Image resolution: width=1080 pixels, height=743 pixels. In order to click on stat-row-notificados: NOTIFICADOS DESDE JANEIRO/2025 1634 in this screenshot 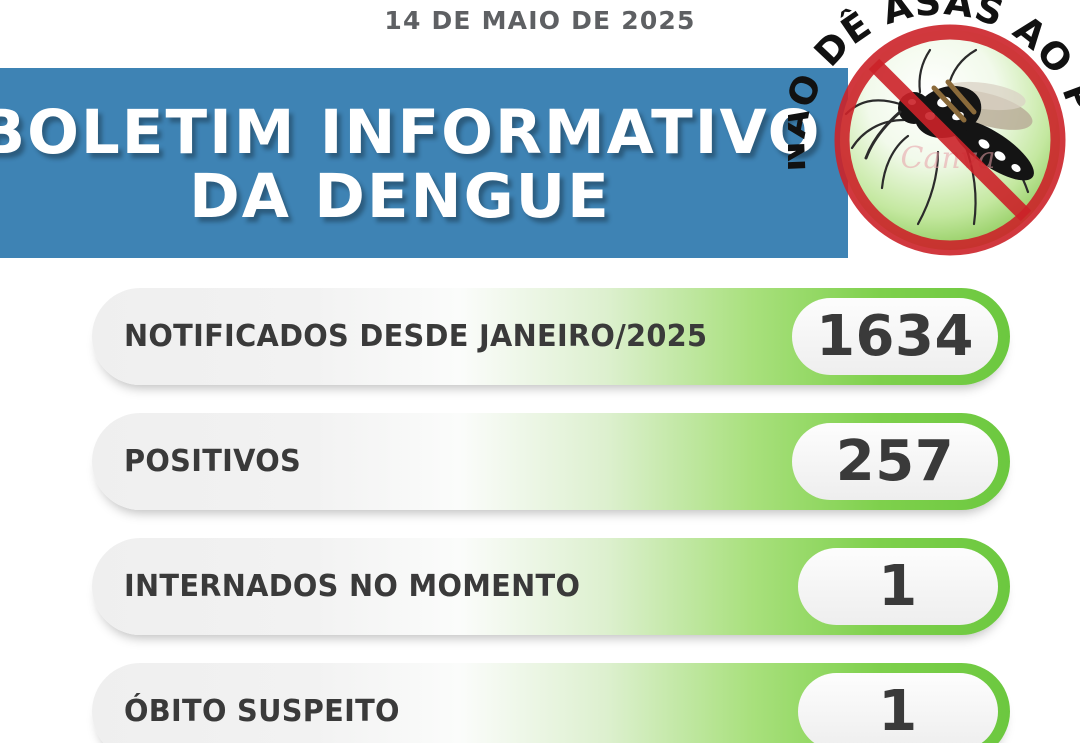, I will do `click(551, 336)`.